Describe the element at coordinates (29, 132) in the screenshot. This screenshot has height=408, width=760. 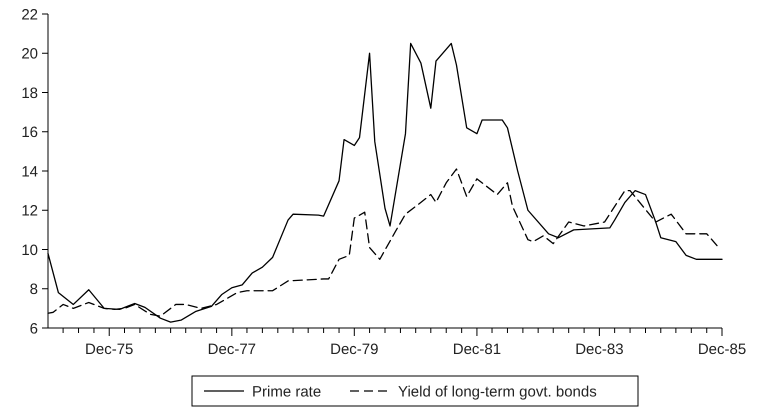
I see `y-tick-label: 16` at that location.